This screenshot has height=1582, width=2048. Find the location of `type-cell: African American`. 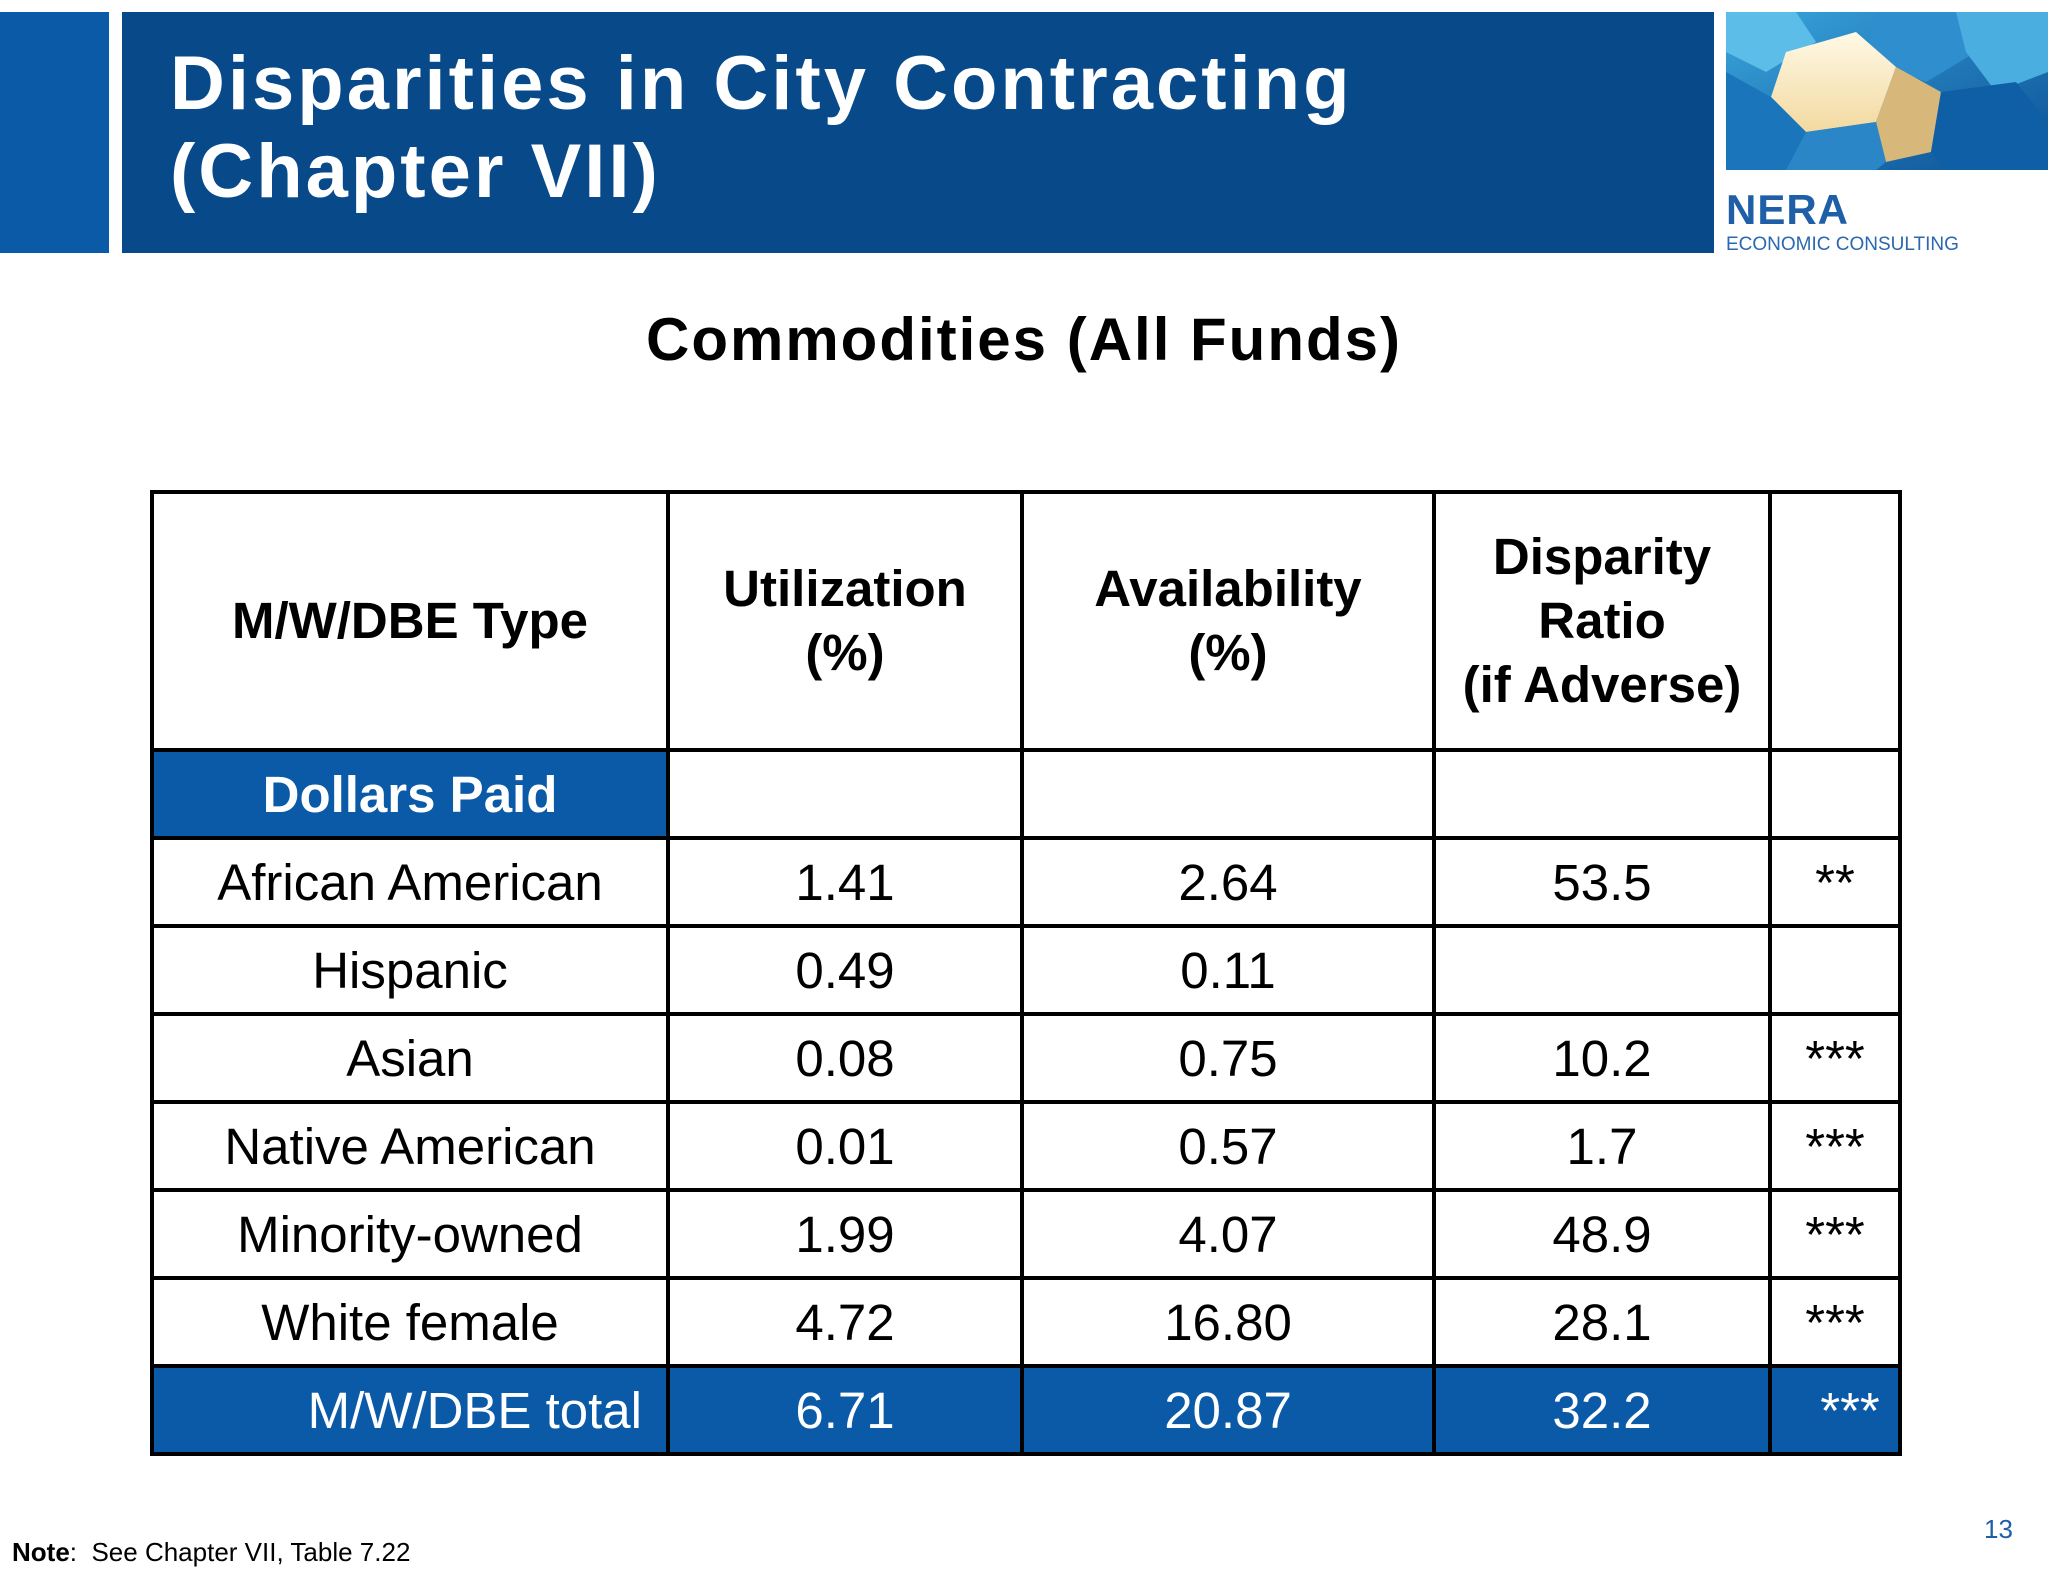

type-cell: African American is located at coordinates (410, 882).